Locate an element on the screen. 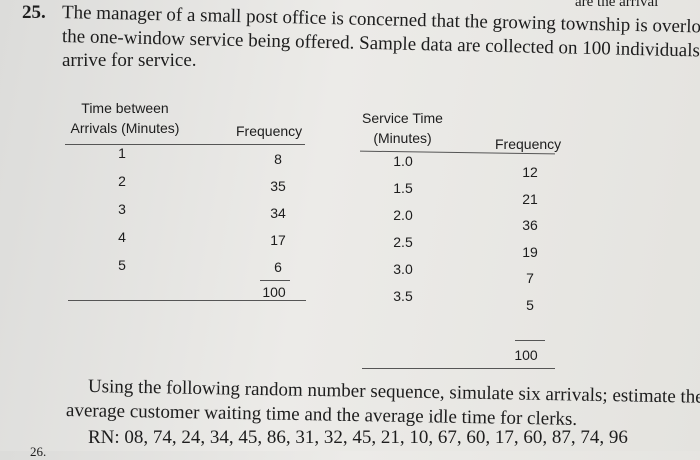 The image size is (700, 460). arrival-frequency: 8 is located at coordinates (278, 159).